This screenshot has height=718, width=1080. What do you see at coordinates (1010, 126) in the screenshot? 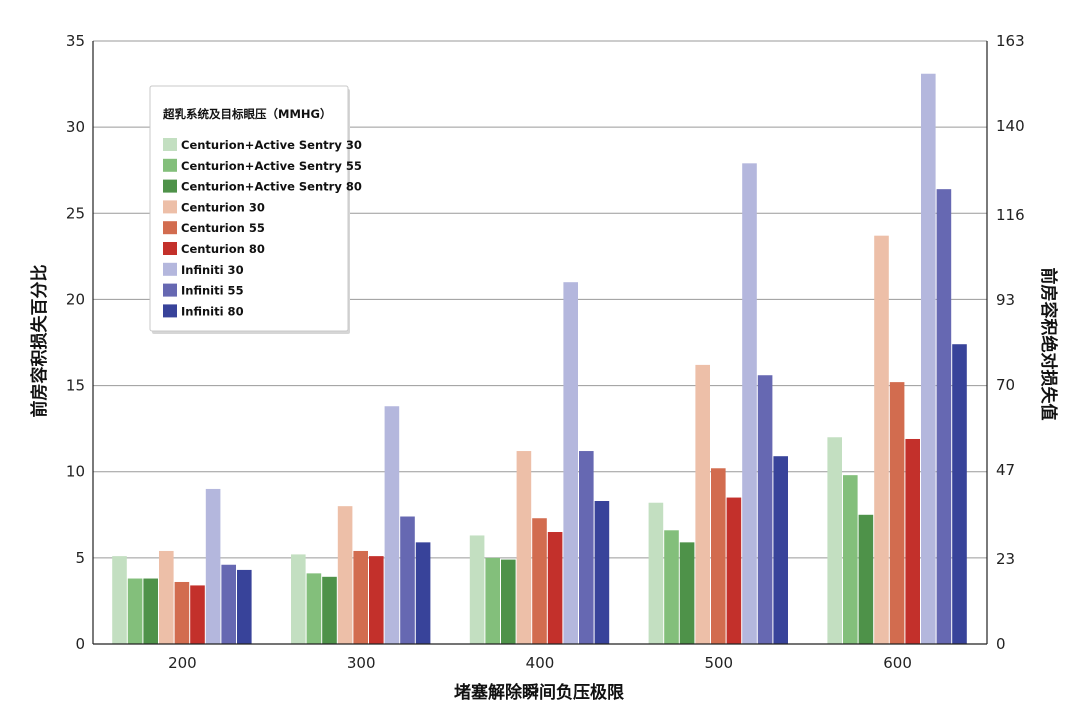
I see `y2-tick-label: 140` at bounding box center [1010, 126].